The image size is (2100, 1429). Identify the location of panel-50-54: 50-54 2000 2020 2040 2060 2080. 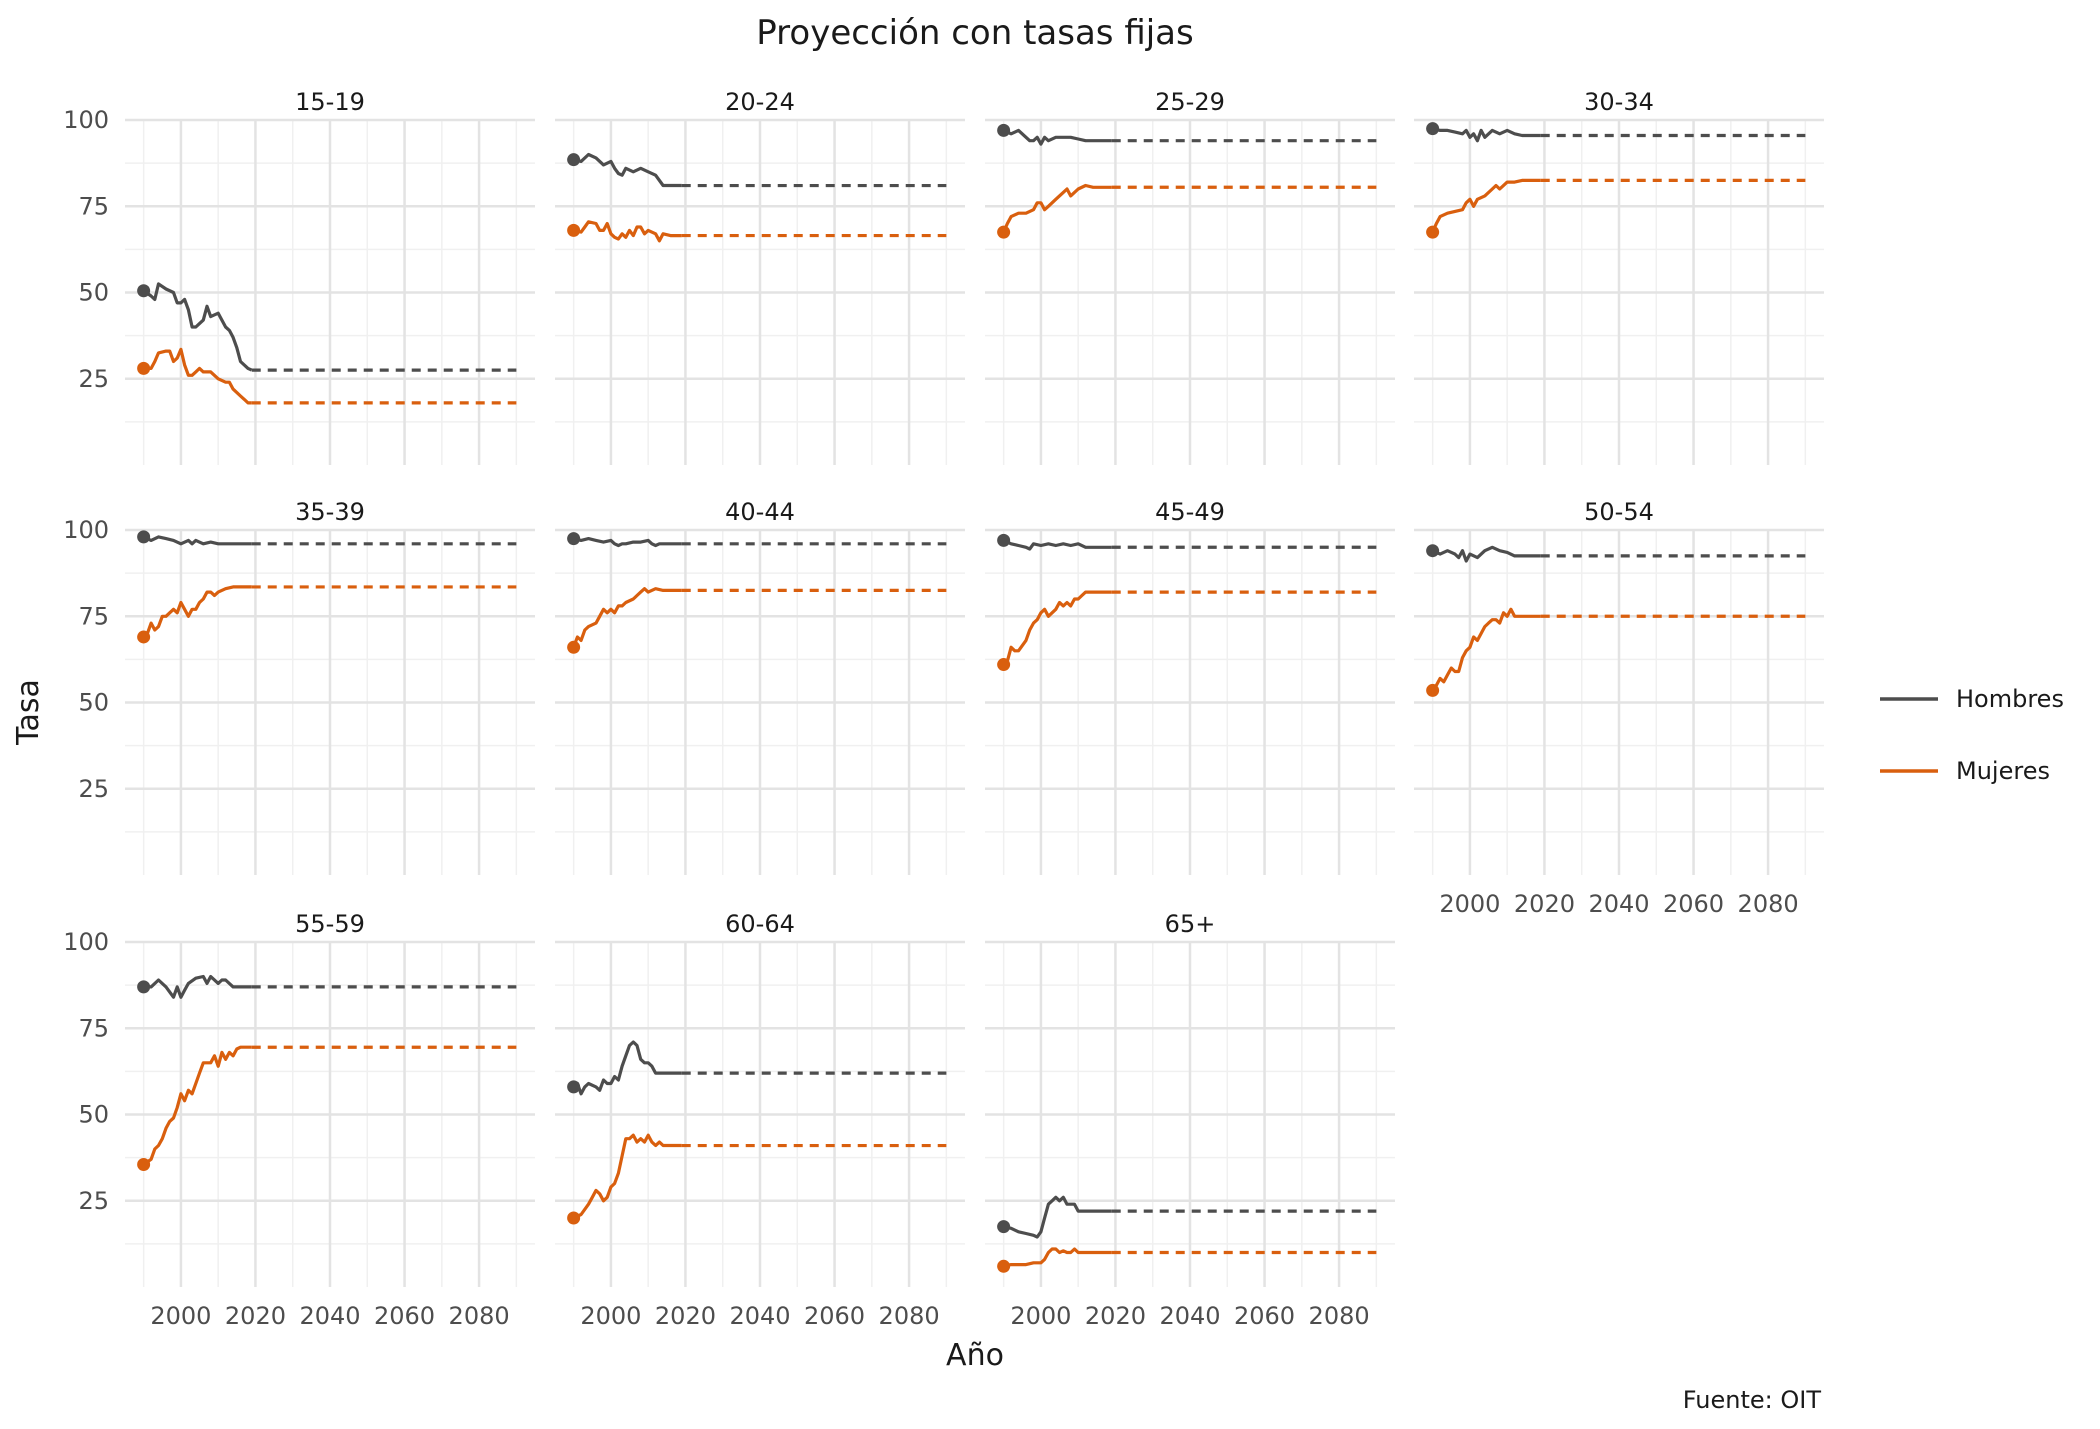
(1619, 708).